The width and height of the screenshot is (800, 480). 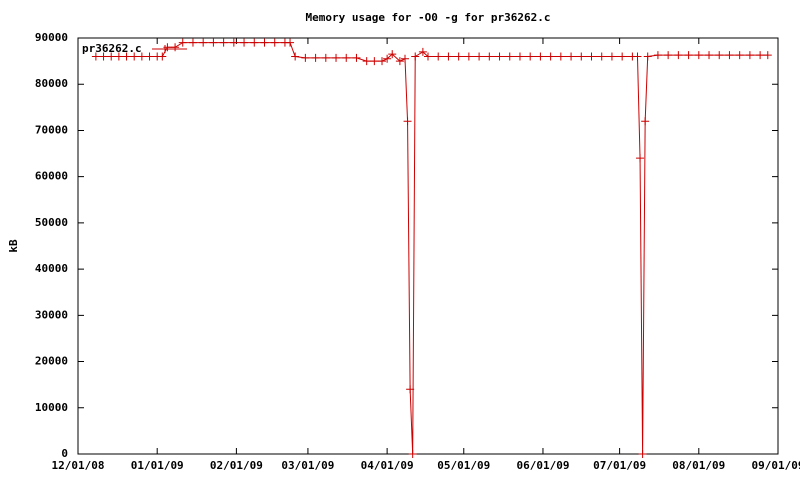 What do you see at coordinates (13, 246) in the screenshot?
I see `y-axis-label: kB` at bounding box center [13, 246].